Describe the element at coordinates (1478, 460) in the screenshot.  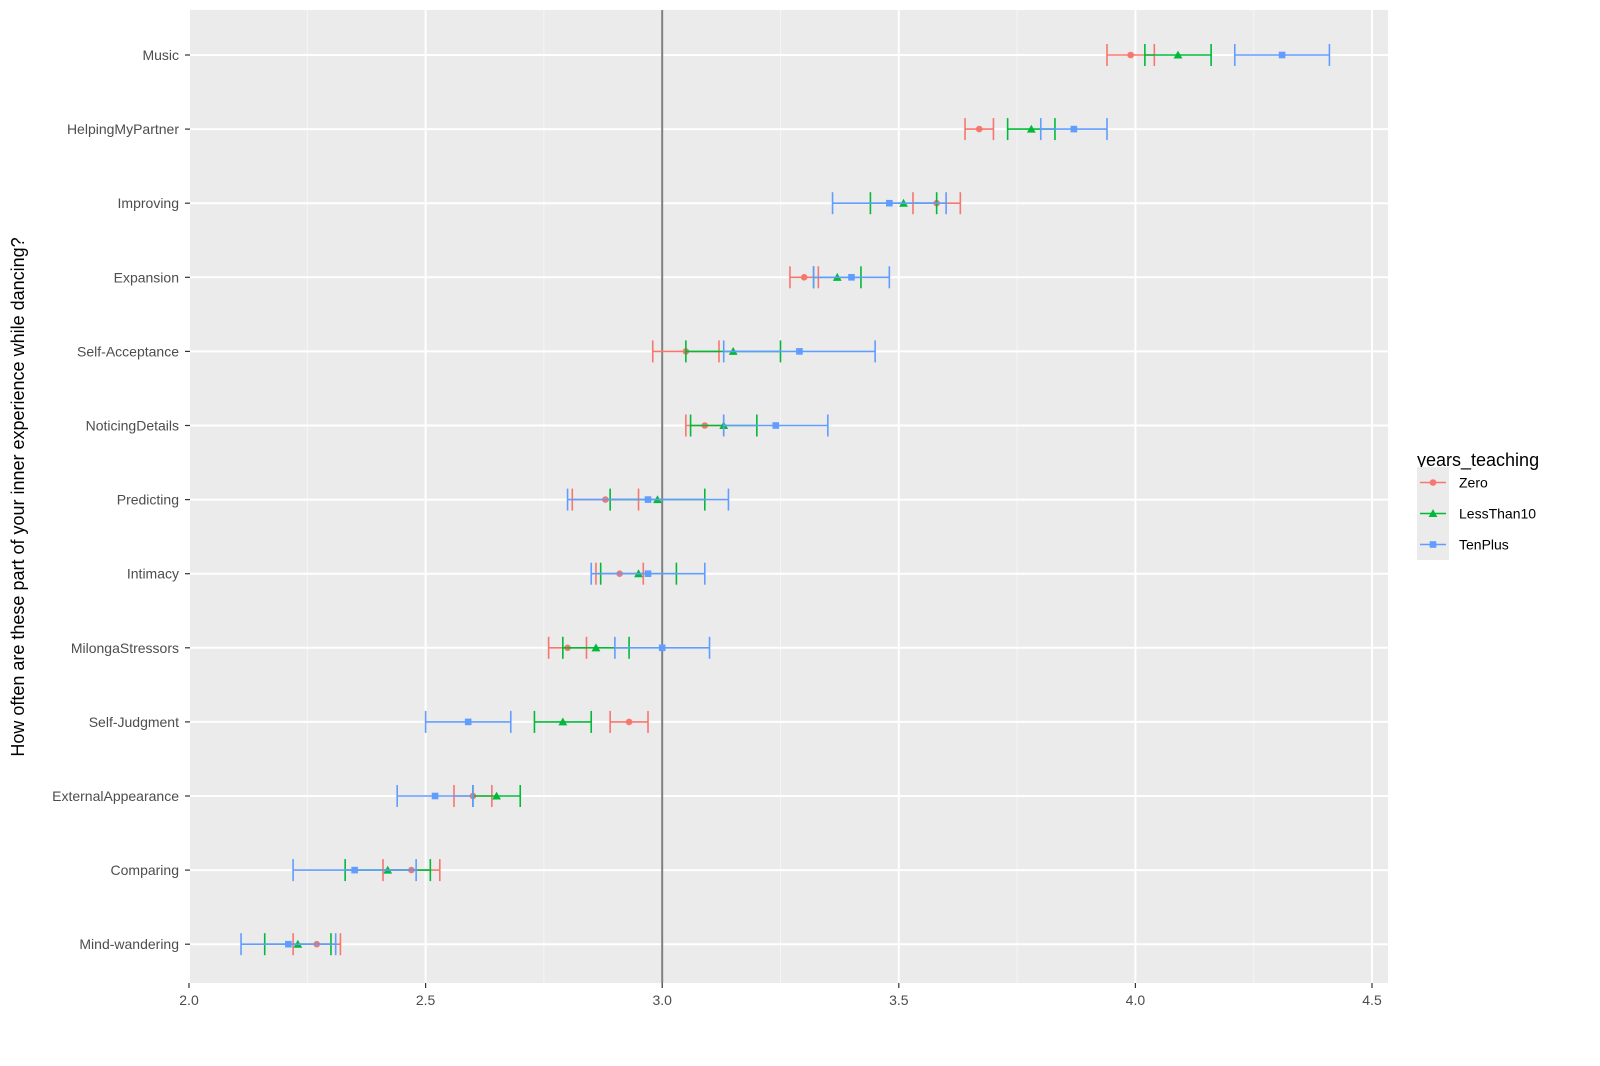
I see `legend-title: years_teaching` at that location.